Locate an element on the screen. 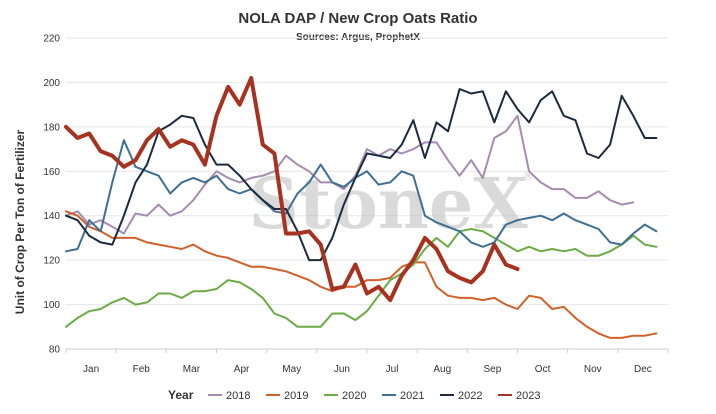  x-tick-label-jul: Jul is located at coordinates (392, 369).